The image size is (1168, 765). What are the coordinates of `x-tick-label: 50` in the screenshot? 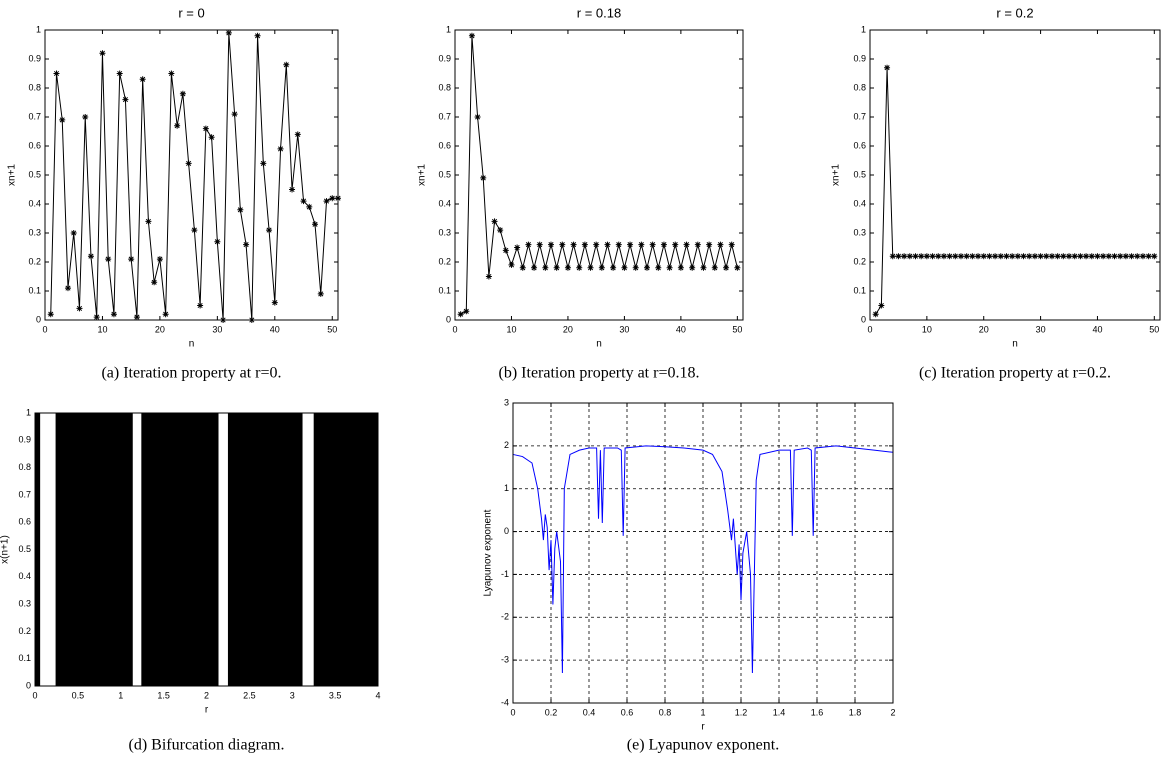 It's located at (332, 329).